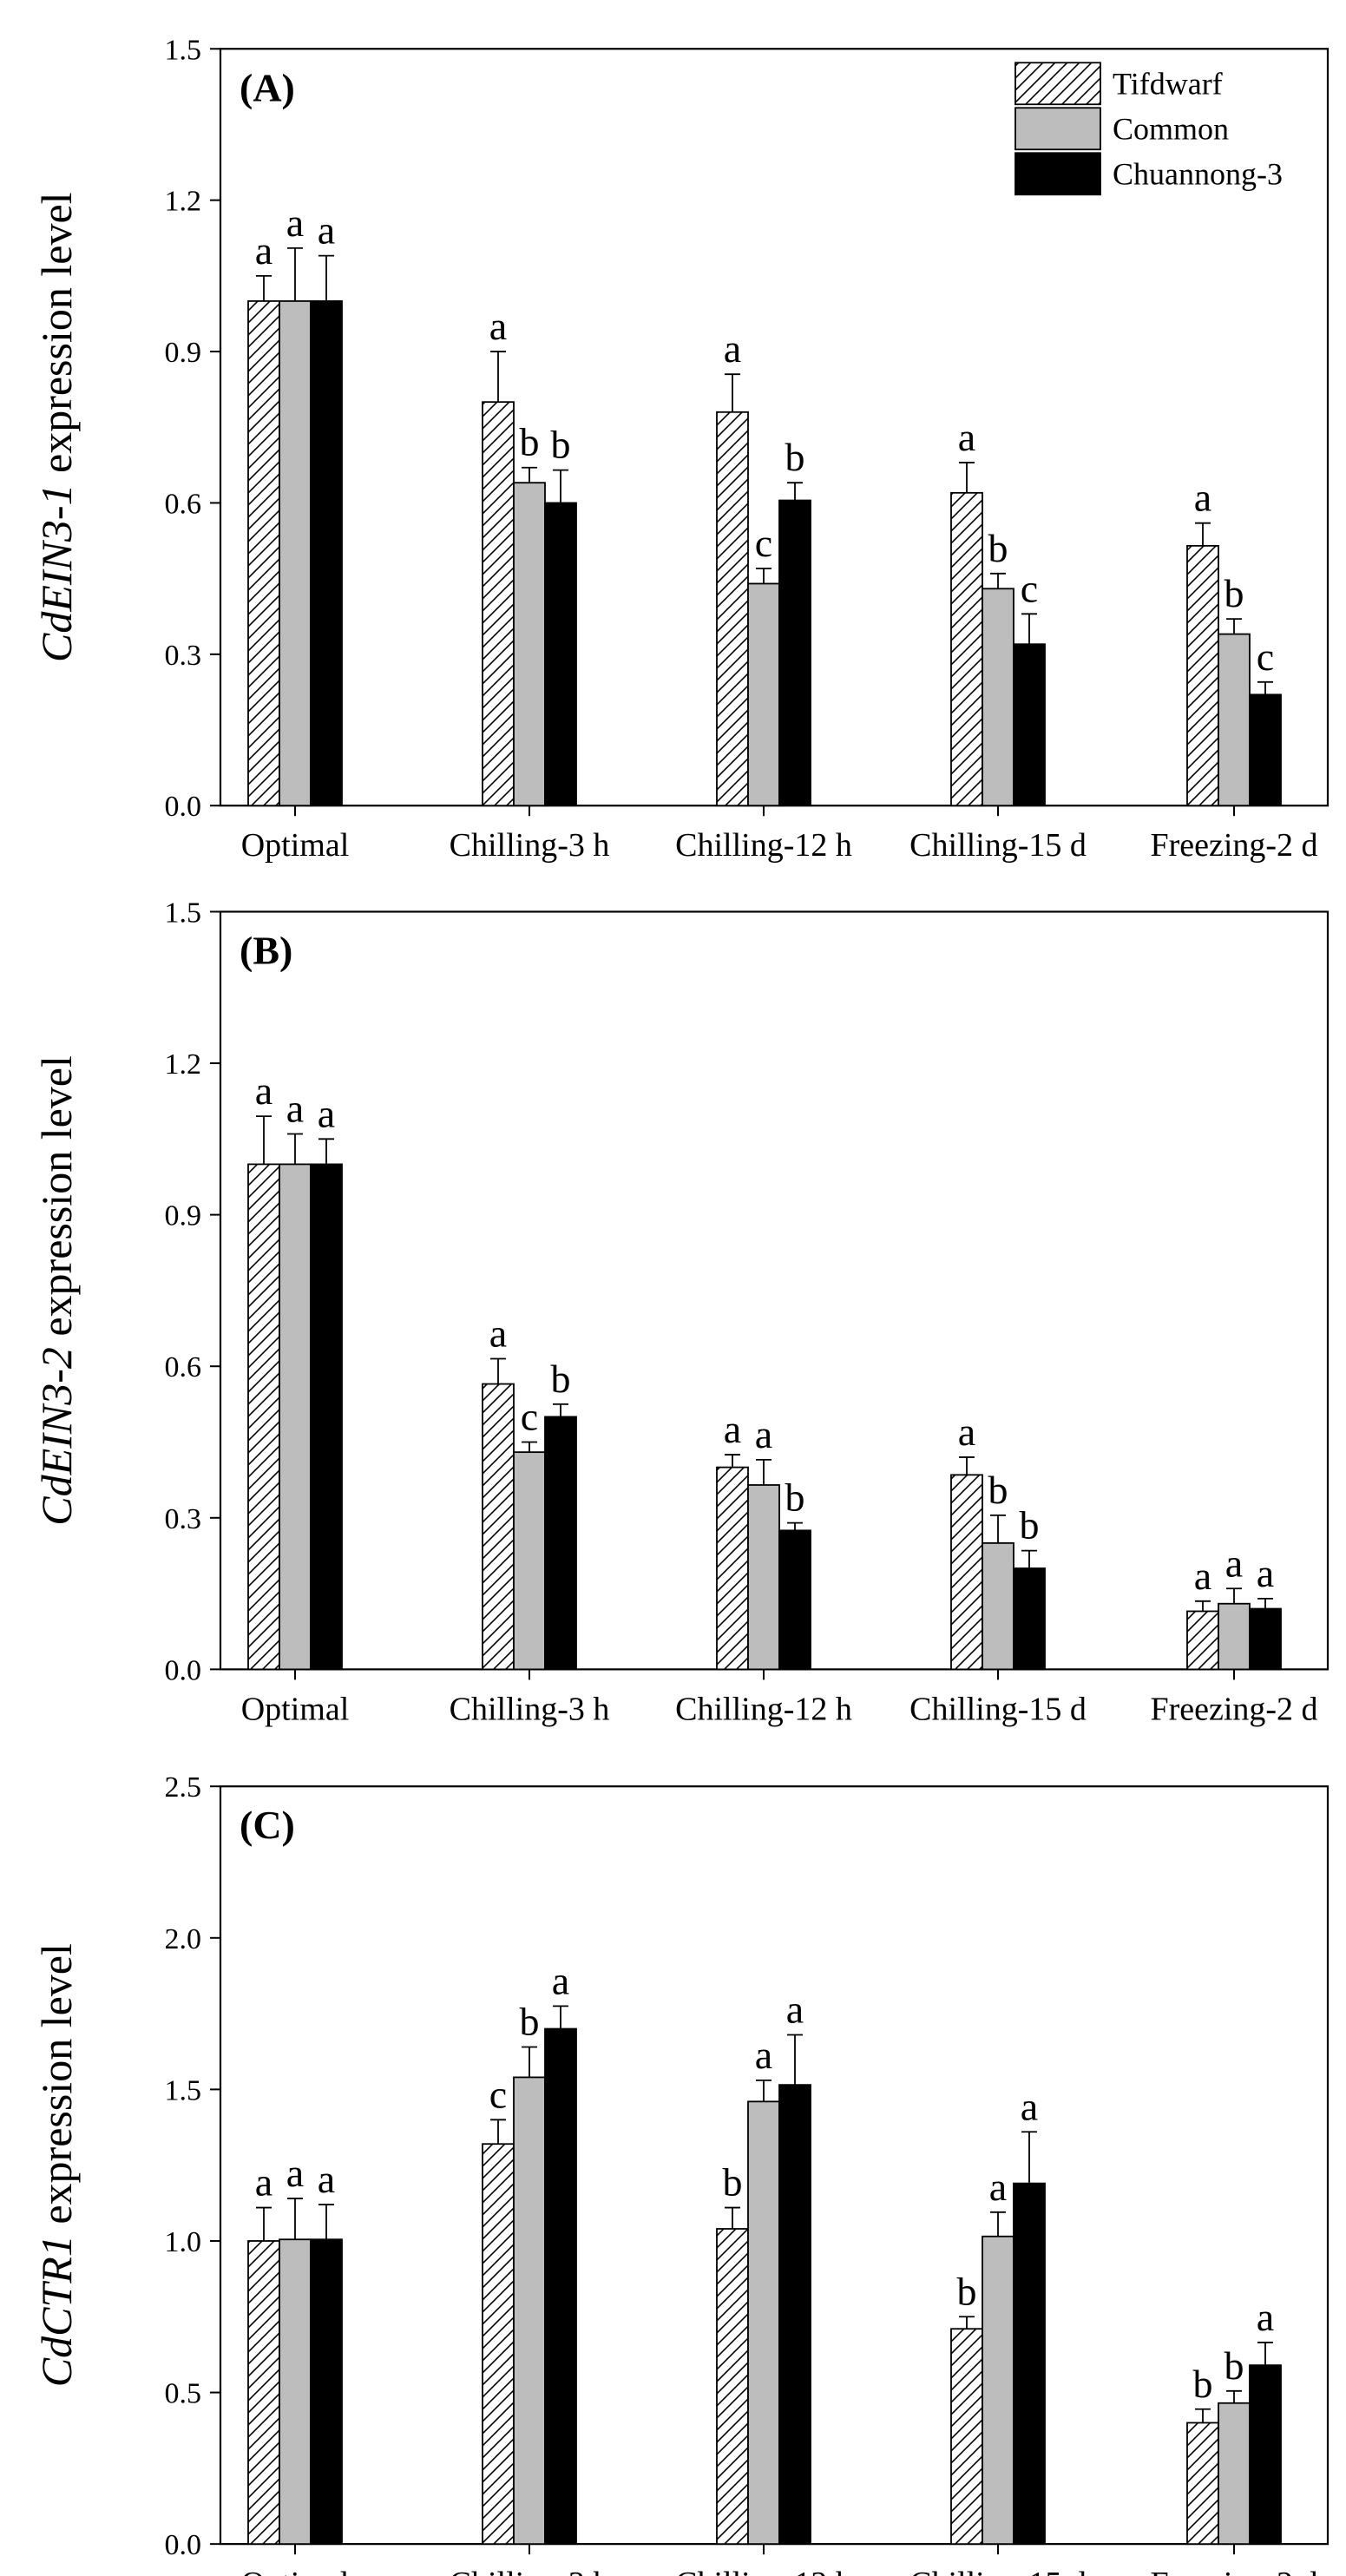  What do you see at coordinates (56, 1436) in the screenshot?
I see `y-axis-label-gene: CdEIN3-2` at bounding box center [56, 1436].